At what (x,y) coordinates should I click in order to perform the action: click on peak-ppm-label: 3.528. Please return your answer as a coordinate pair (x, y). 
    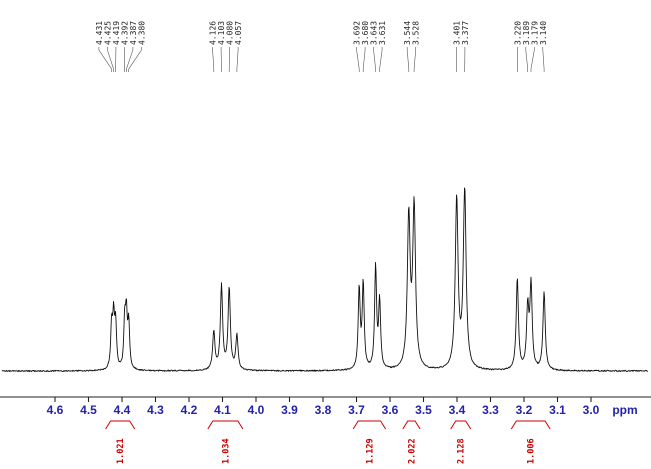
    Looking at the image, I should click on (416, 33).